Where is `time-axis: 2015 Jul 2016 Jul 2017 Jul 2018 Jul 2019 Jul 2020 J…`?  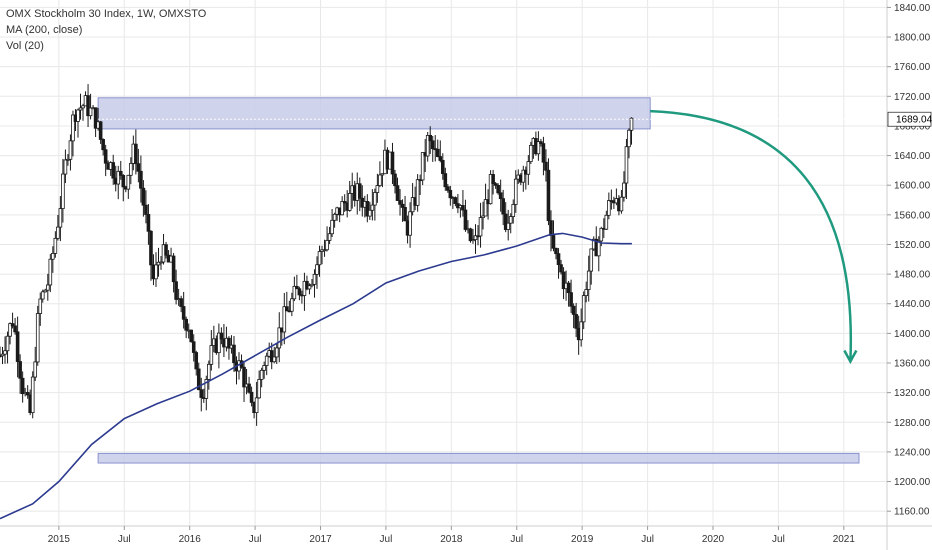 time-axis: 2015 Jul 2016 Jul 2017 Jul 2018 Jul 2019 Jul 2020 J… is located at coordinates (452, 535).